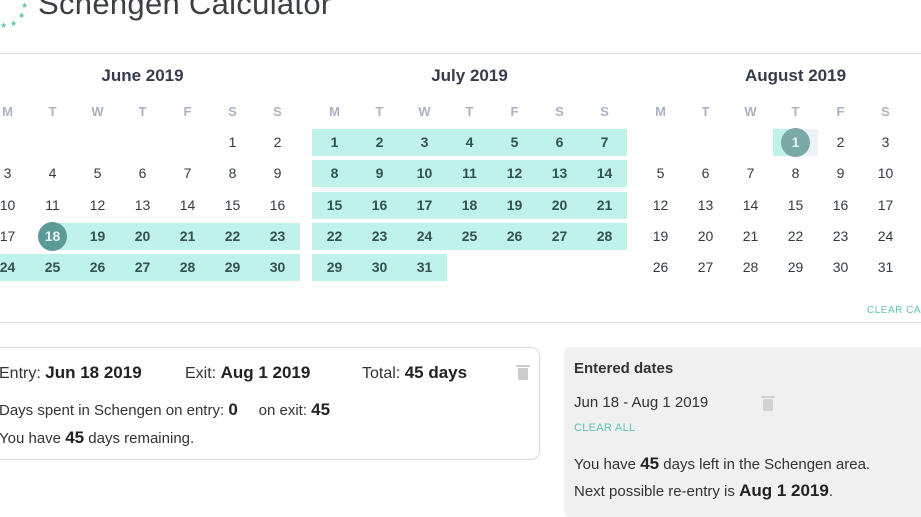 The image size is (921, 517). What do you see at coordinates (282, 410) in the screenshot?
I see `on-exit-label: on exit:` at bounding box center [282, 410].